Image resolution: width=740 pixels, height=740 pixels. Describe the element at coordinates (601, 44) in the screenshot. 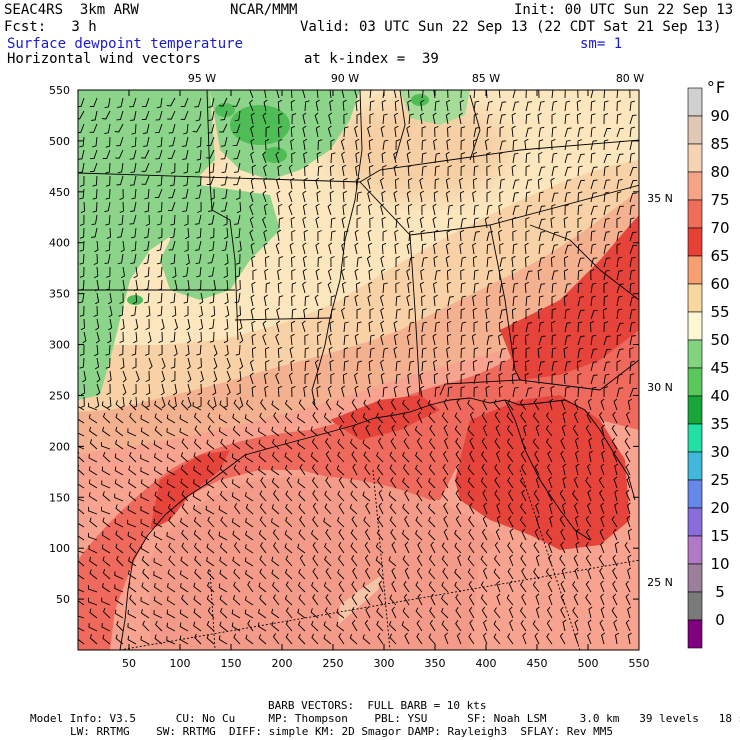

I see `smoothing-label: sm= 1` at that location.